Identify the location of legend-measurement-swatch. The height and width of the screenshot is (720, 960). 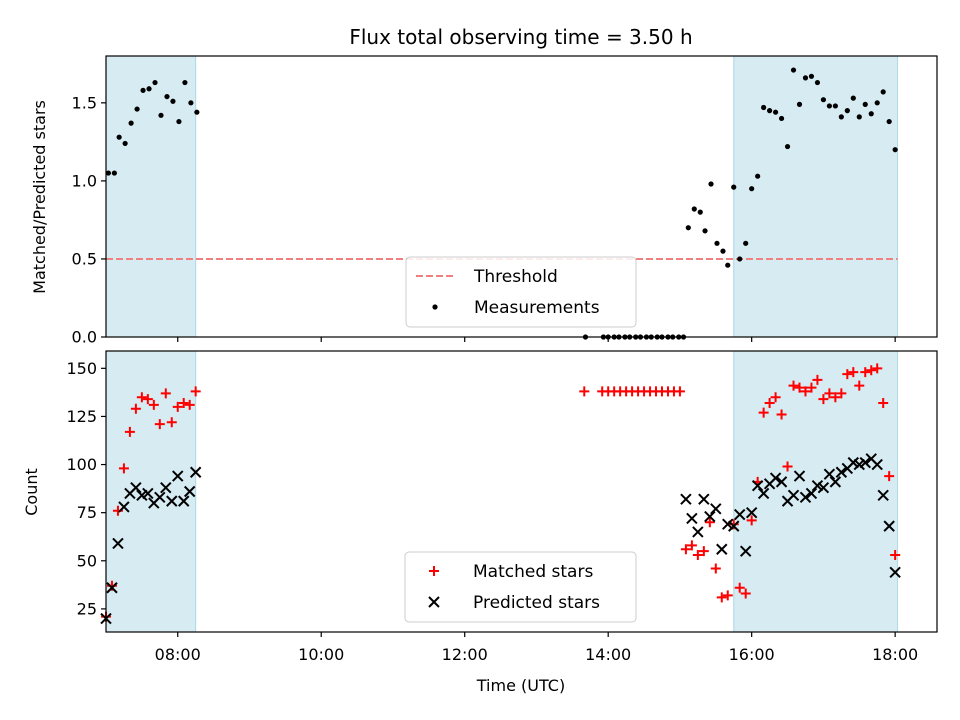
(435, 307).